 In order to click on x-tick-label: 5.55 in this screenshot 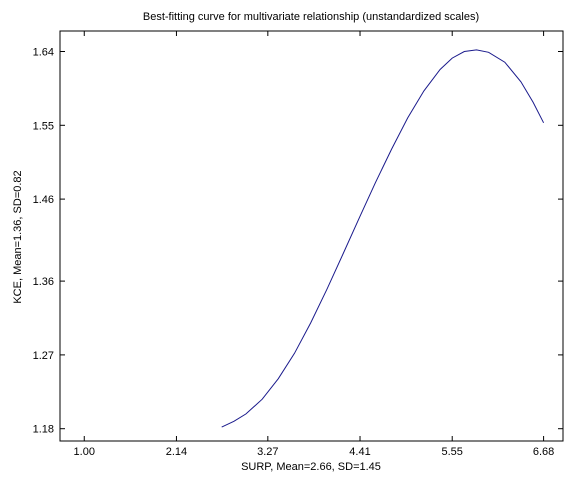, I will do `click(451, 452)`.